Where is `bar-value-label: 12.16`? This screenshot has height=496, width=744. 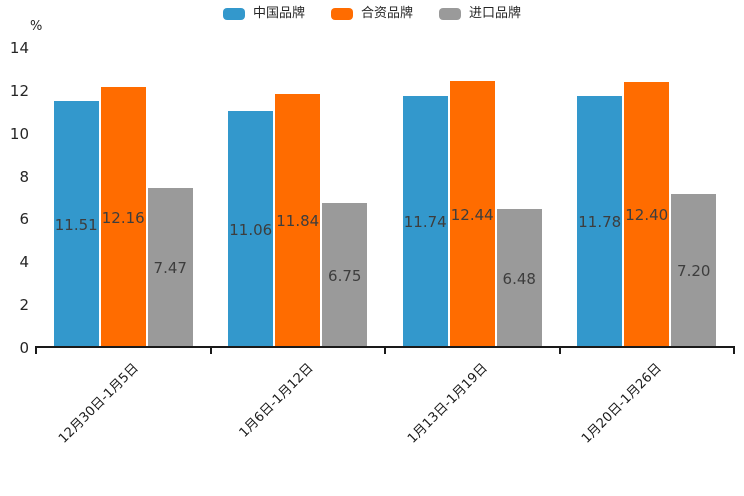
bar-value-label: 12.16 is located at coordinates (123, 217).